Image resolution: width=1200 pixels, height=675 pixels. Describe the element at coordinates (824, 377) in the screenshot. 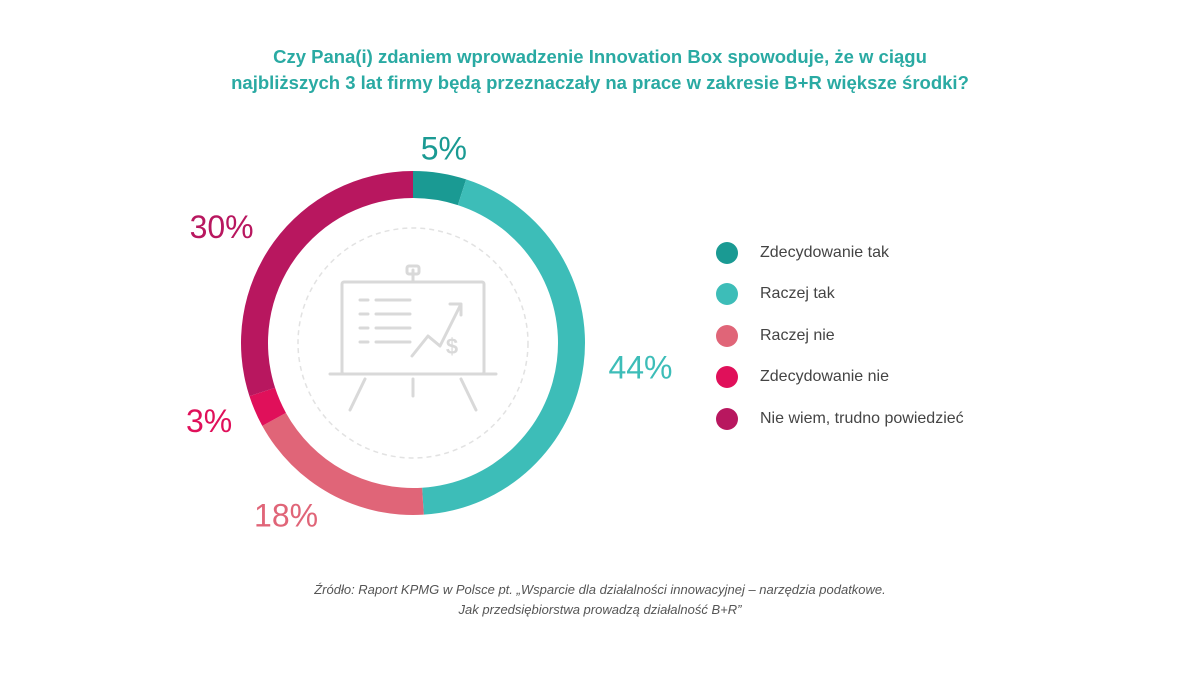

I see `legend-label: Zdecydowanie nie` at that location.